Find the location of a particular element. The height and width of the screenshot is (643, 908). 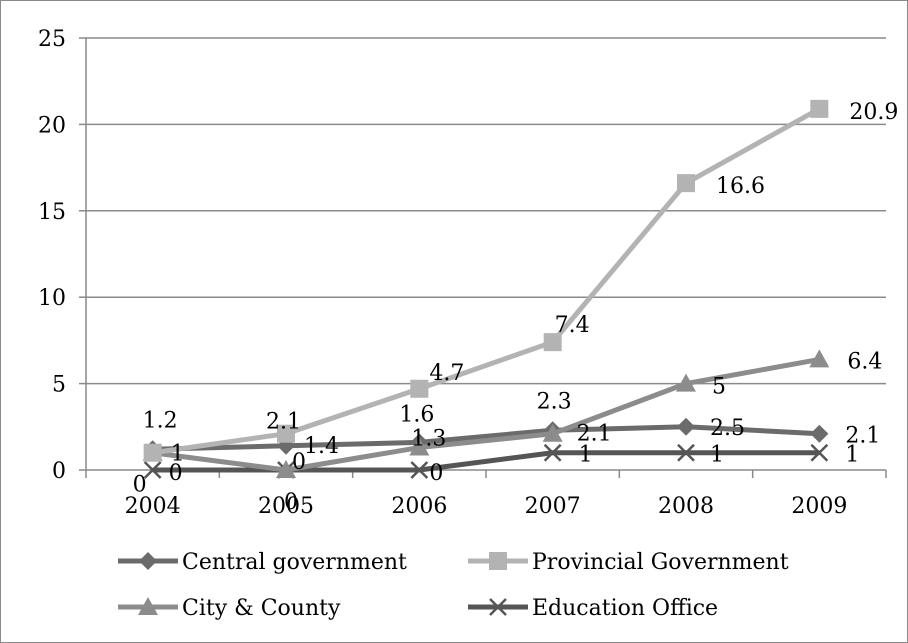

x-tick-label: 2004 is located at coordinates (153, 506).